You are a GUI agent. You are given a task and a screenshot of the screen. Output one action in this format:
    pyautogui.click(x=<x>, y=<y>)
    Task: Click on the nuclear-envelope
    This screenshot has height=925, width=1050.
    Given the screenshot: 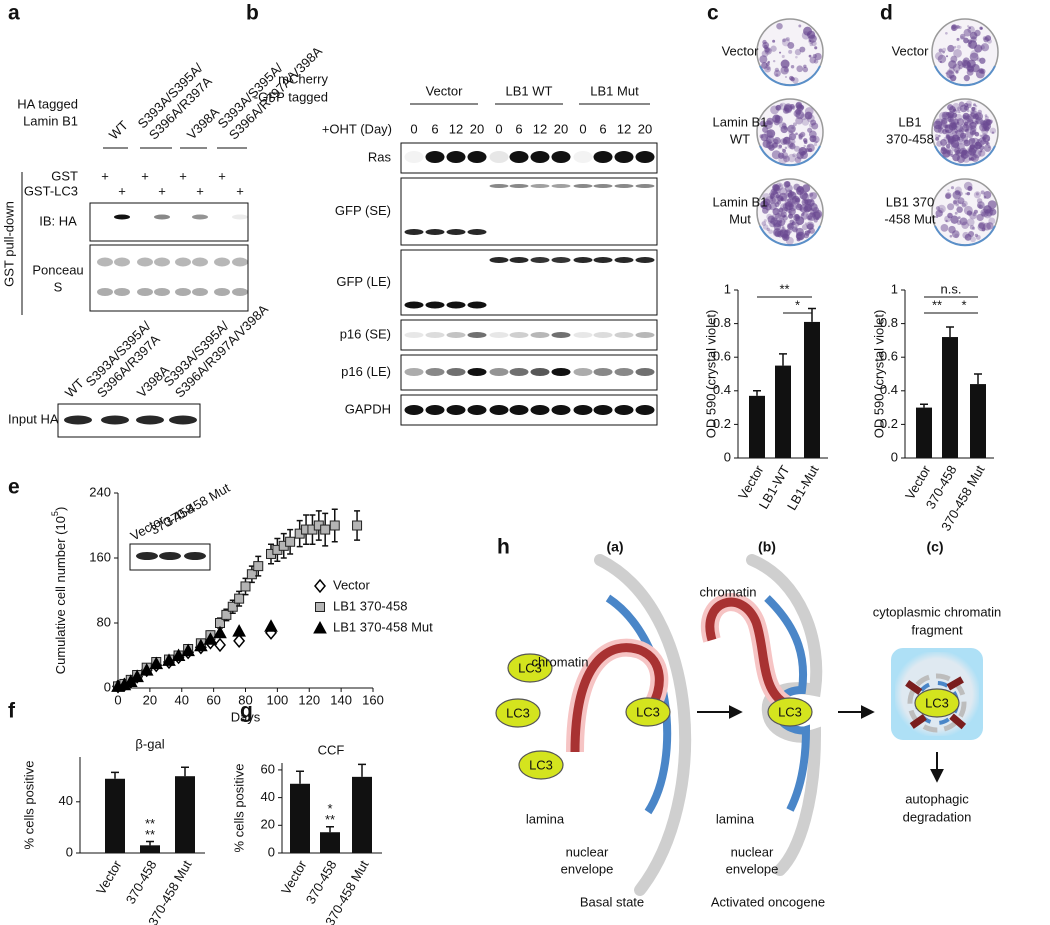 What is the action you would take?
    pyautogui.click(x=643, y=725)
    